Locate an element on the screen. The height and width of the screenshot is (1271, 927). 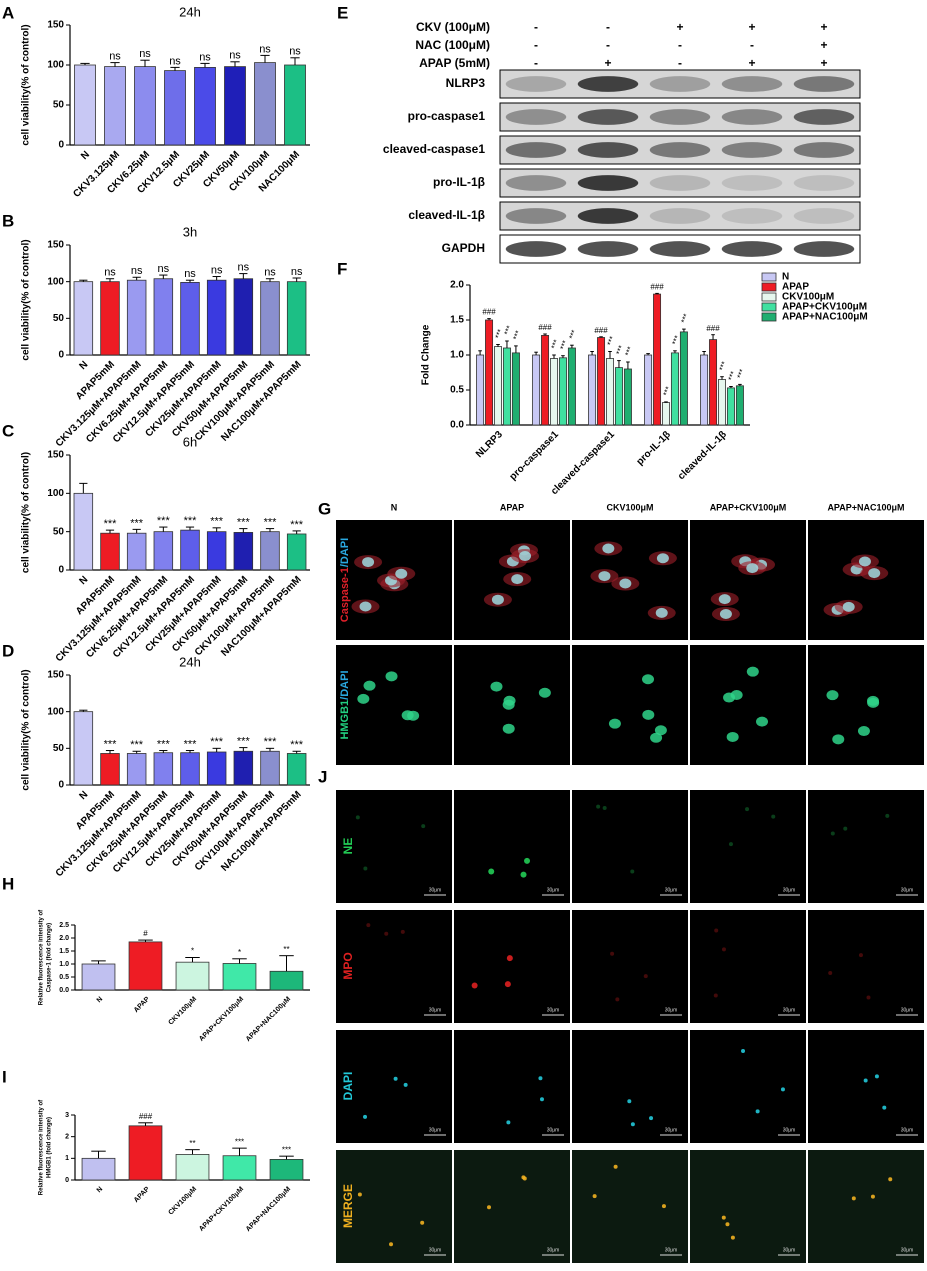
chart-title: 6h is located at coordinates (190, 441).